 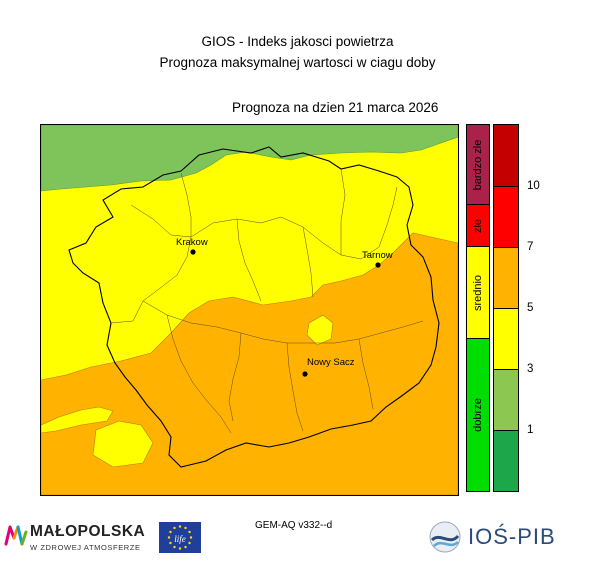 I want to click on city-tarnow: Tarnow, so click(x=377, y=259).